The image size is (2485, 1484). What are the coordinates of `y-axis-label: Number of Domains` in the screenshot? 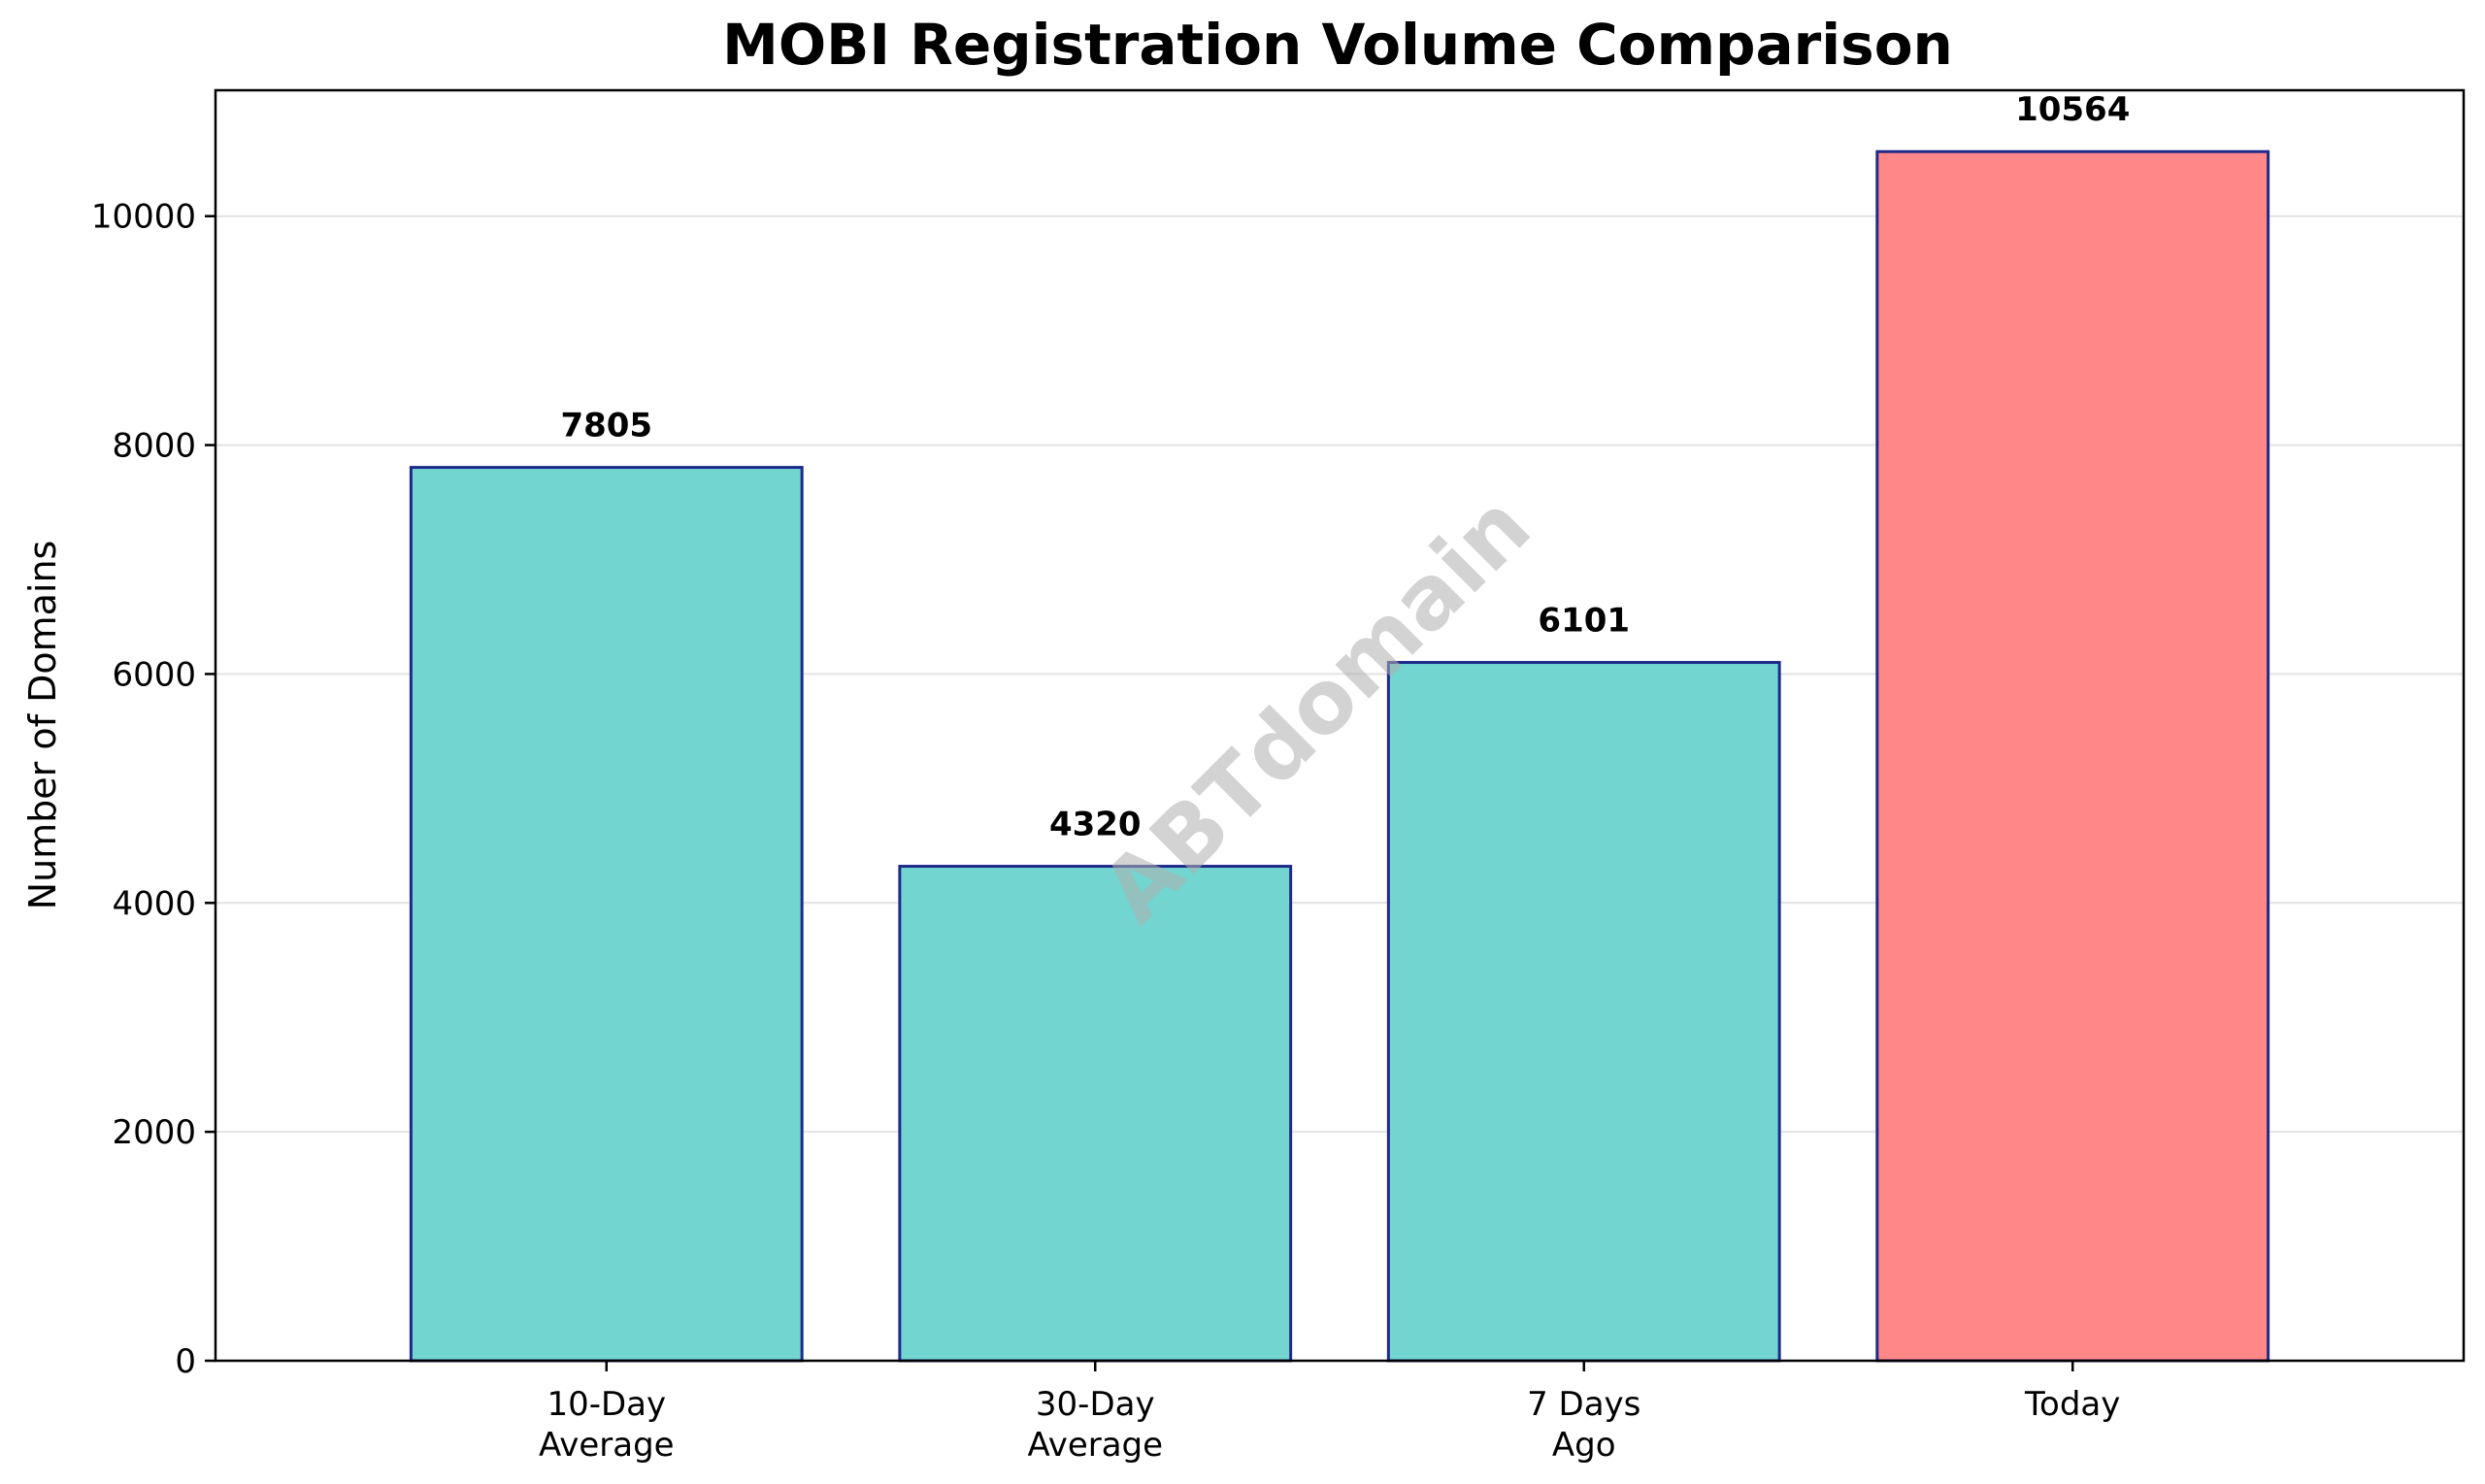 It's located at (42, 725).